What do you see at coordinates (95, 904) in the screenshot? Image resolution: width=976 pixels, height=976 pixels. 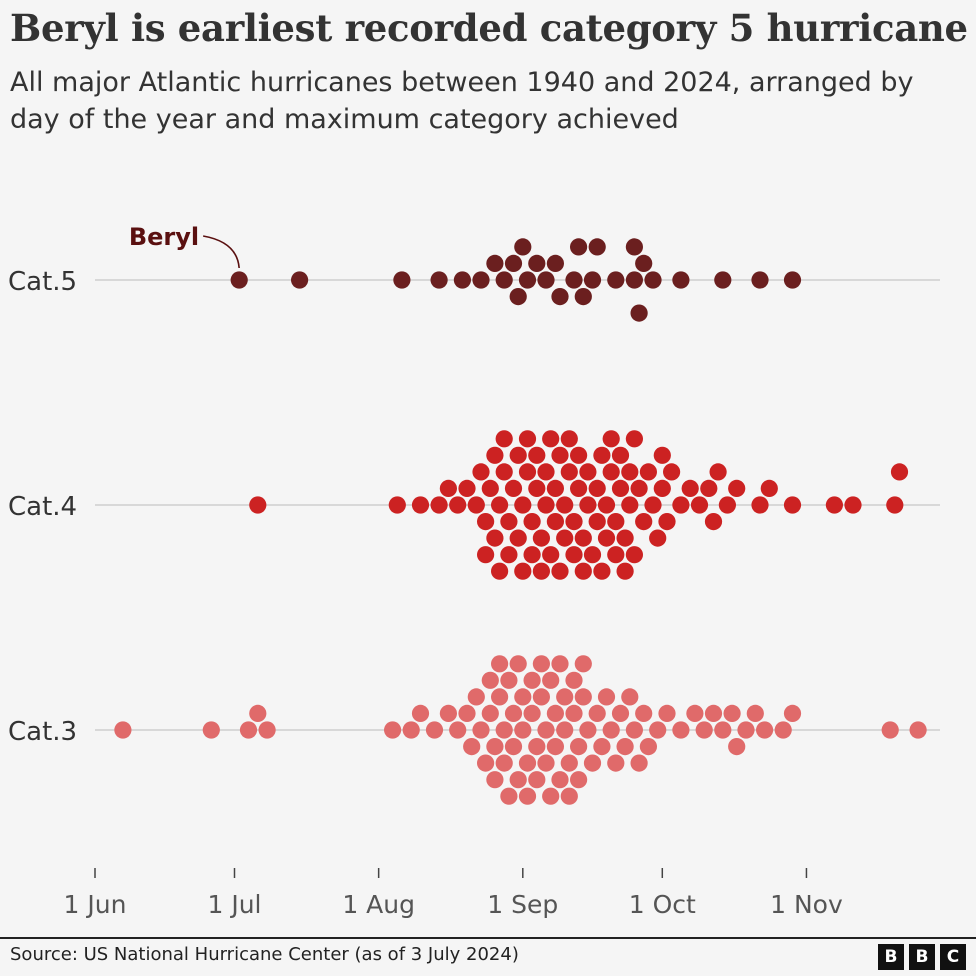 I see `x-tick-label: 1 Jun` at bounding box center [95, 904].